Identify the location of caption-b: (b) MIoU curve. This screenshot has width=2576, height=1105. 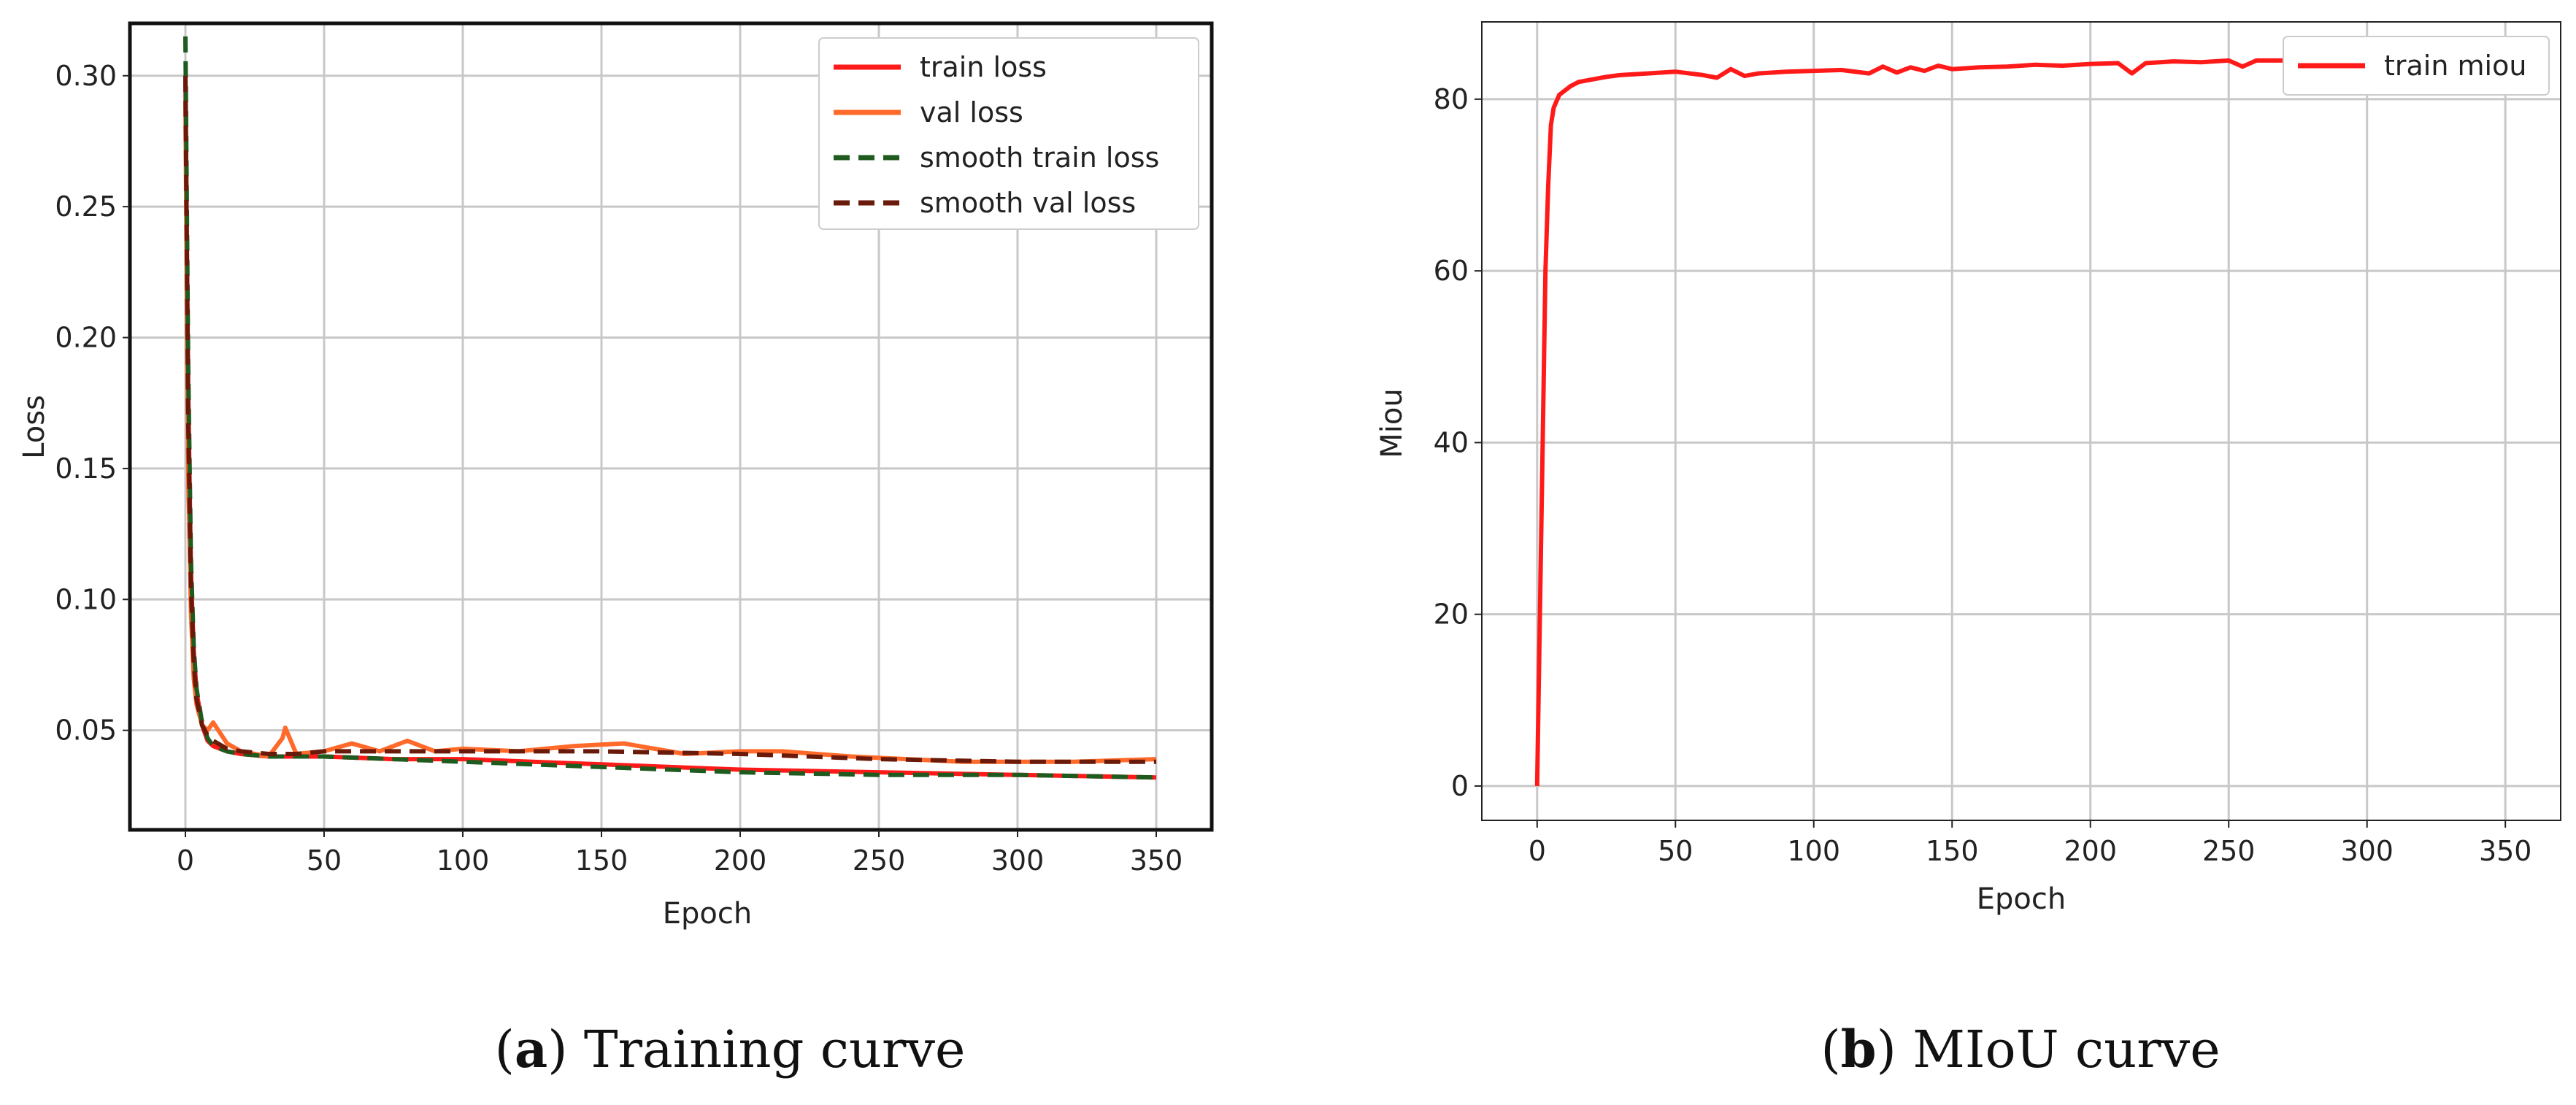
(2020, 1049).